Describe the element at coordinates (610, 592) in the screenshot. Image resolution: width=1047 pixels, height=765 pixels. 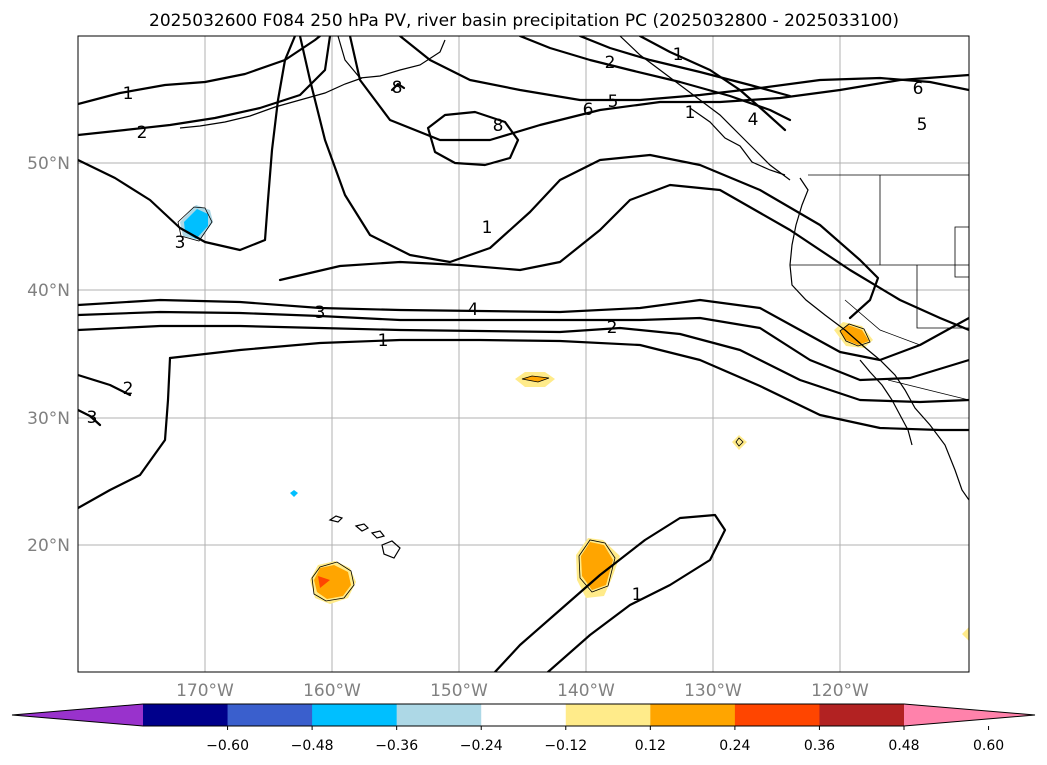
I see `contour-1-trop` at that location.